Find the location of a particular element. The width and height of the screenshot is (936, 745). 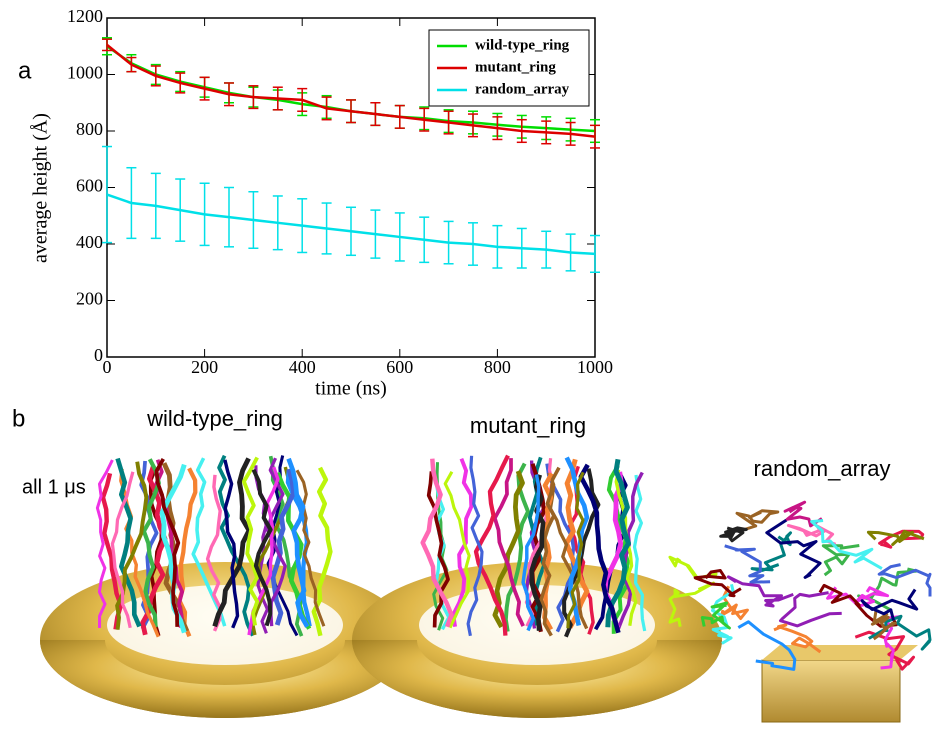

gold-box is located at coordinates (831, 691).